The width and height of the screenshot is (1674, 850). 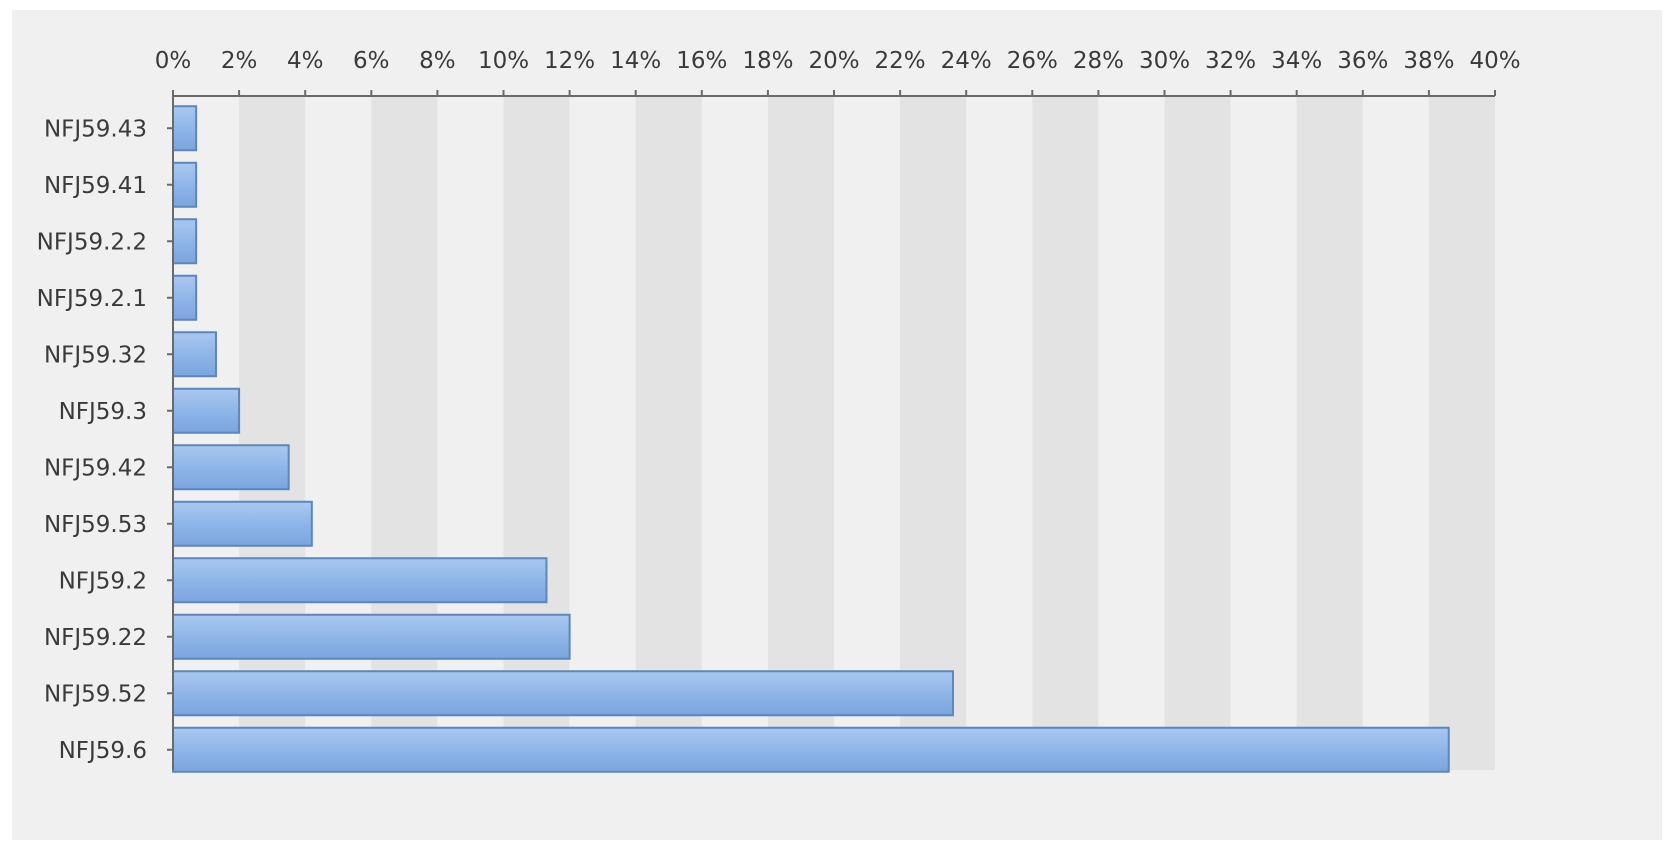 I want to click on category-label: NFJ59.53, so click(x=95, y=525).